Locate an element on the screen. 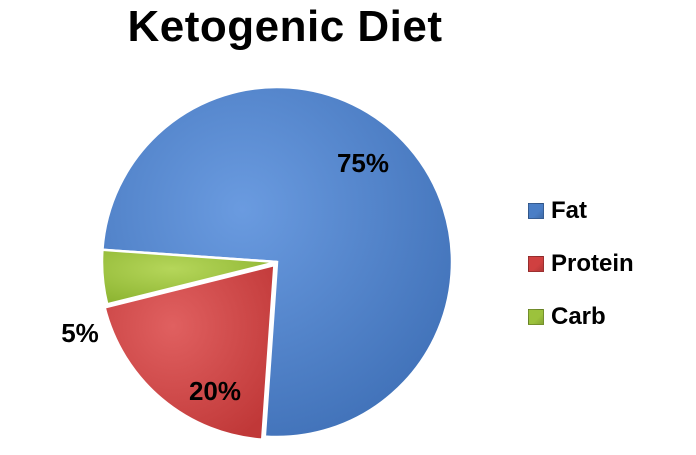 The width and height of the screenshot is (696, 455). pie-slice-carb is located at coordinates (189, 277).